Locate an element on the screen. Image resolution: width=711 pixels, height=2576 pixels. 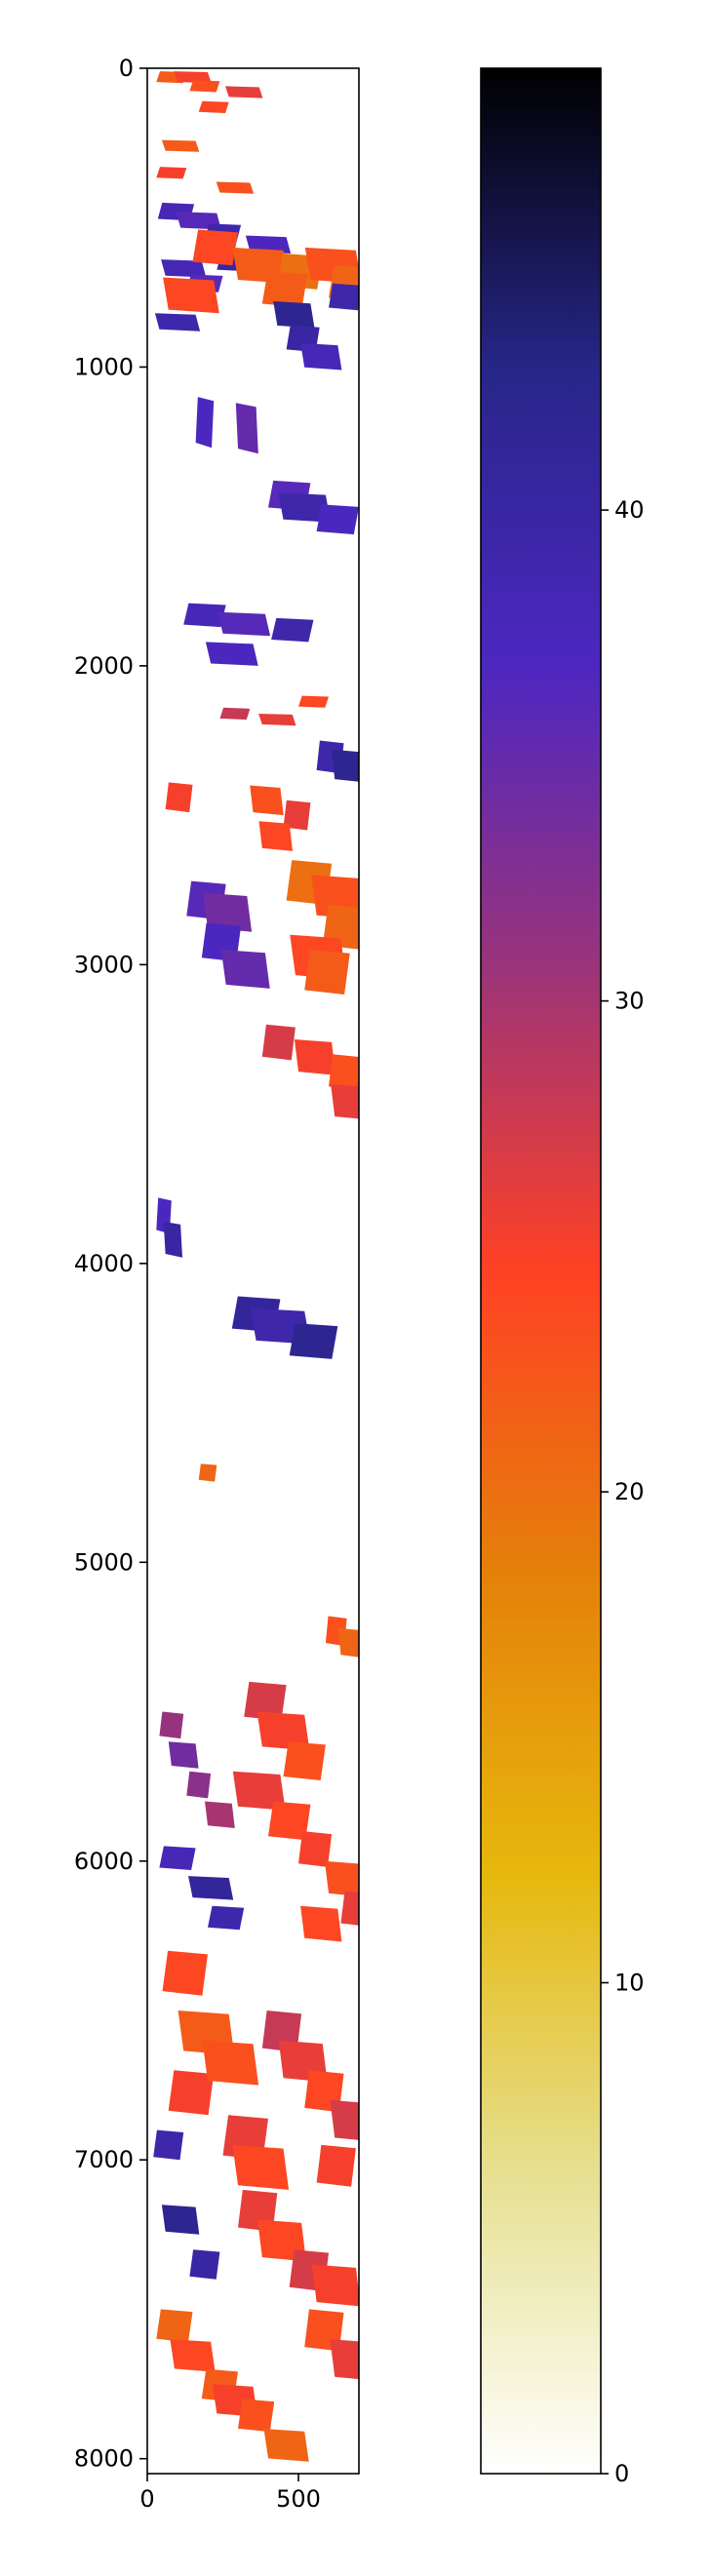
colorbar-axis: 0 10 20 30 40 is located at coordinates (623, 1491).